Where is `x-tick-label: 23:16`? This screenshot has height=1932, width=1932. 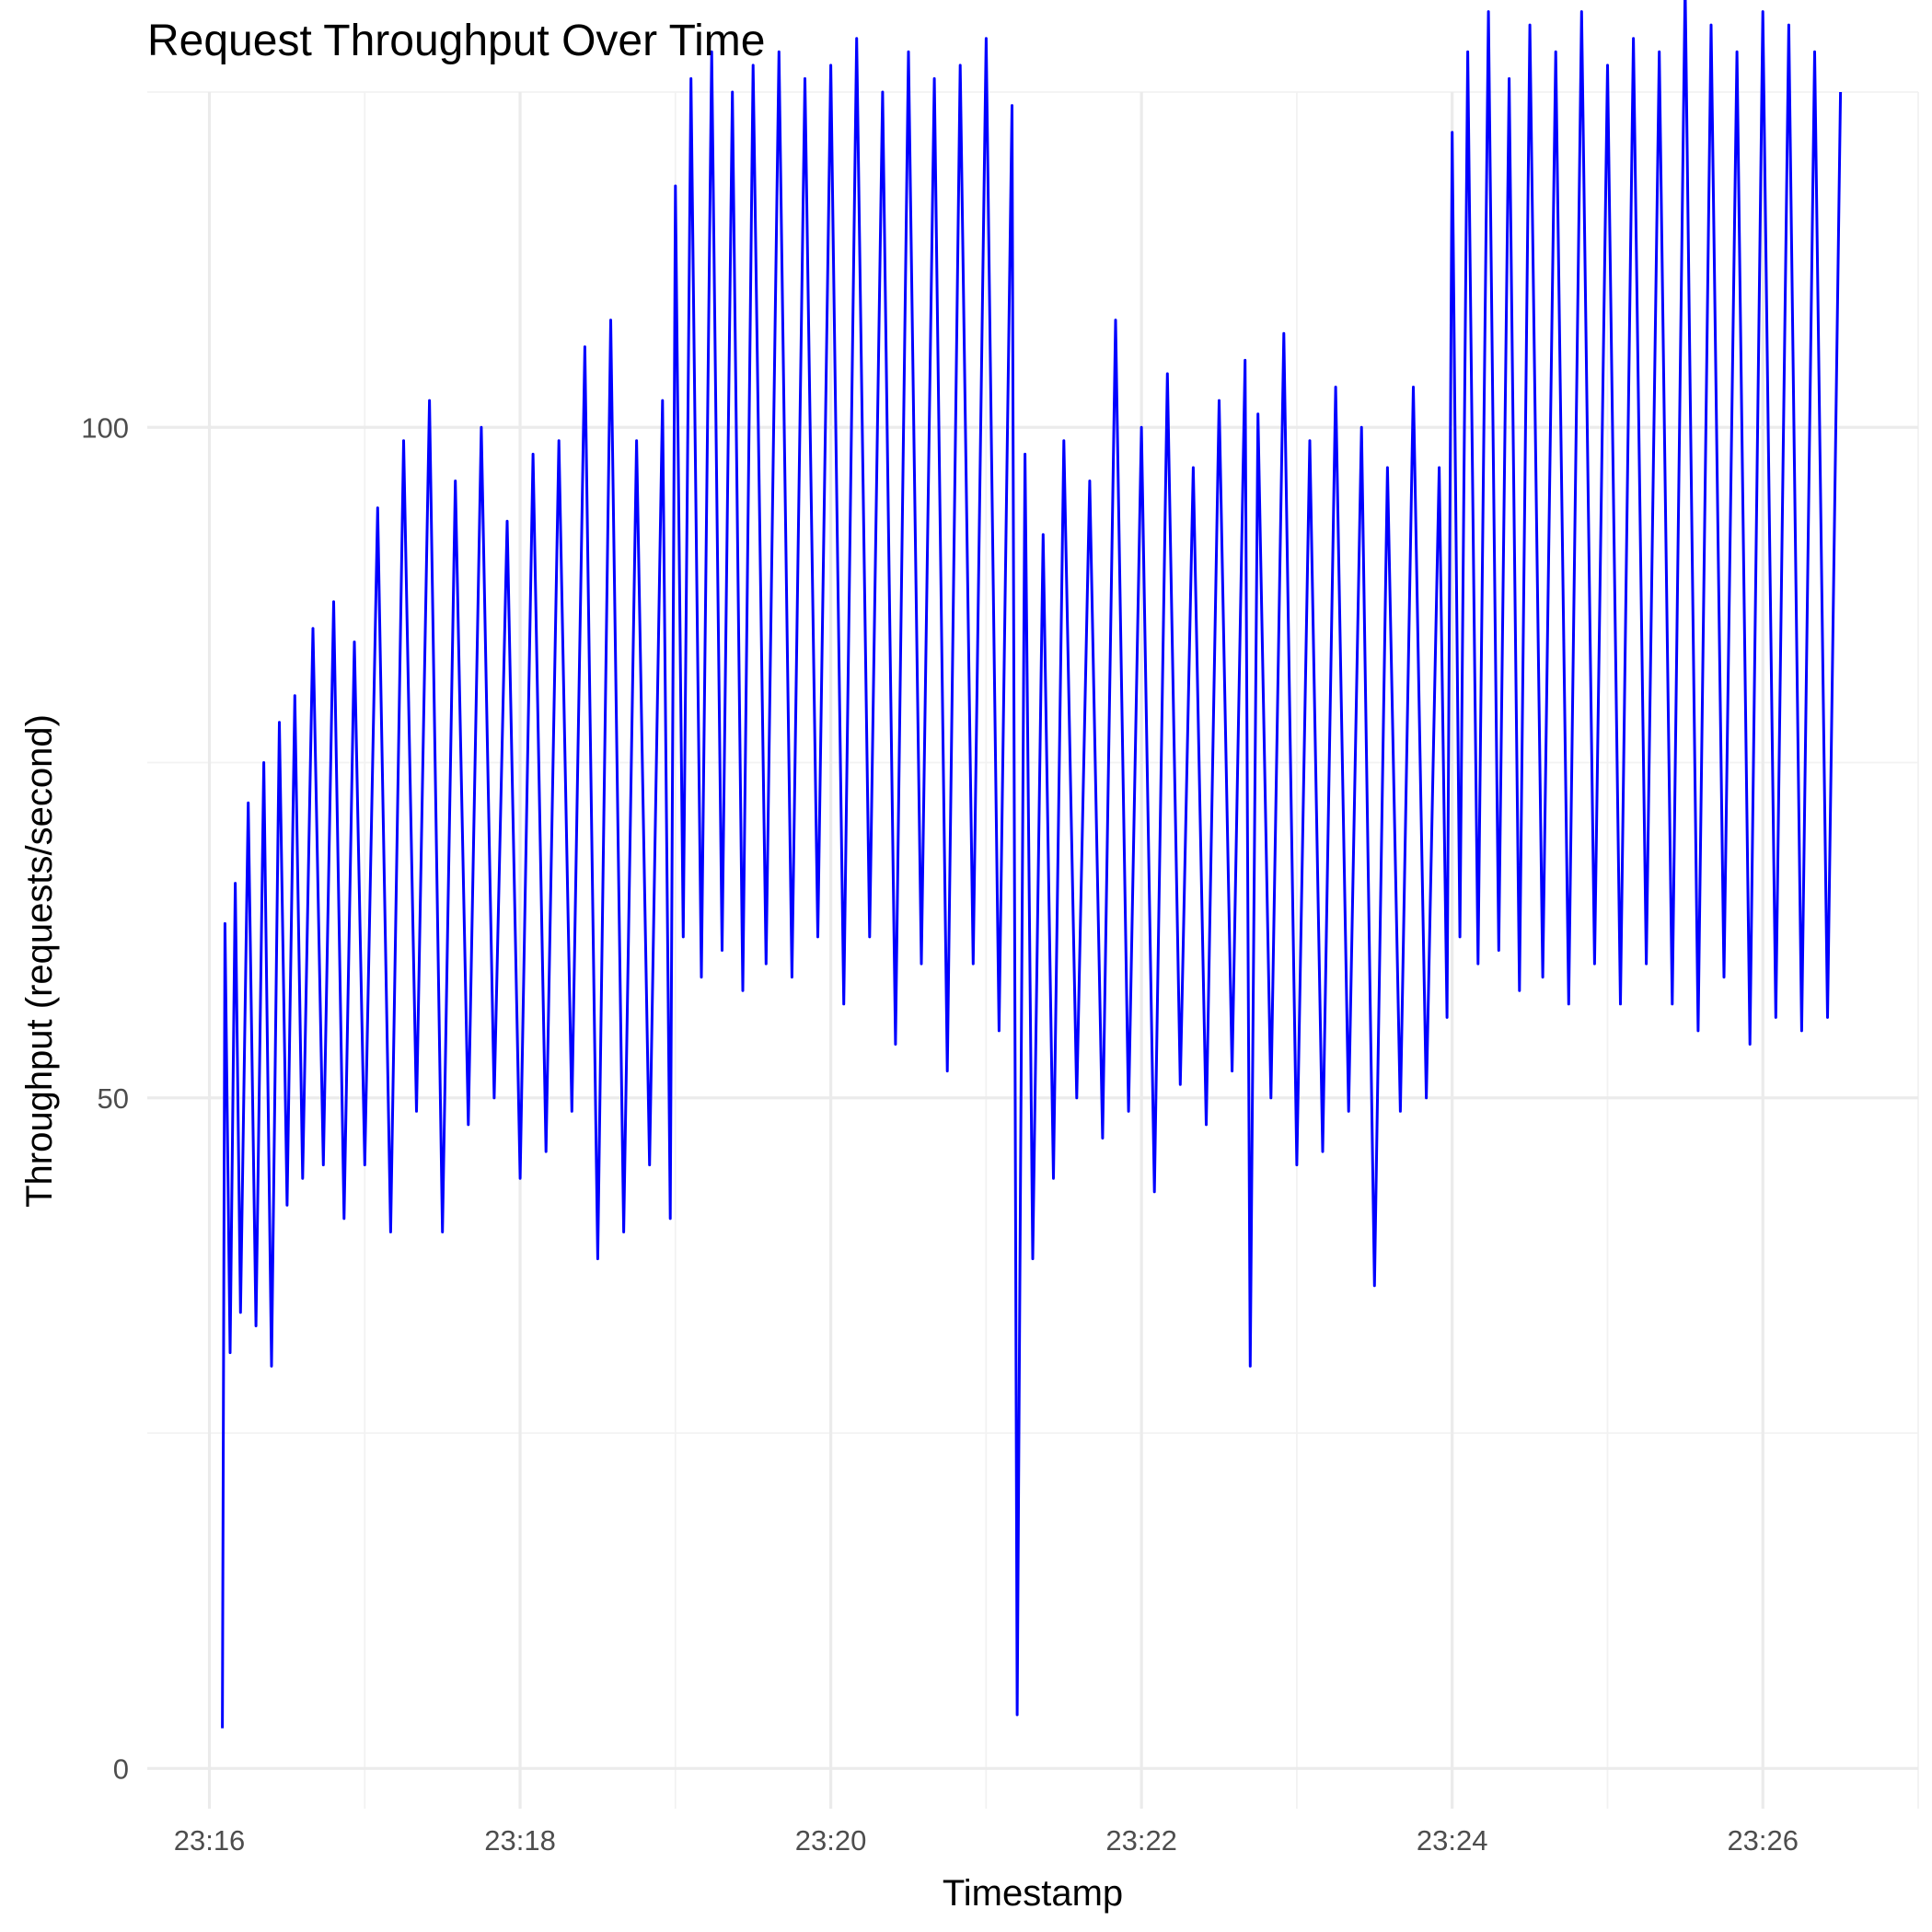 x-tick-label: 23:16 is located at coordinates (210, 1841).